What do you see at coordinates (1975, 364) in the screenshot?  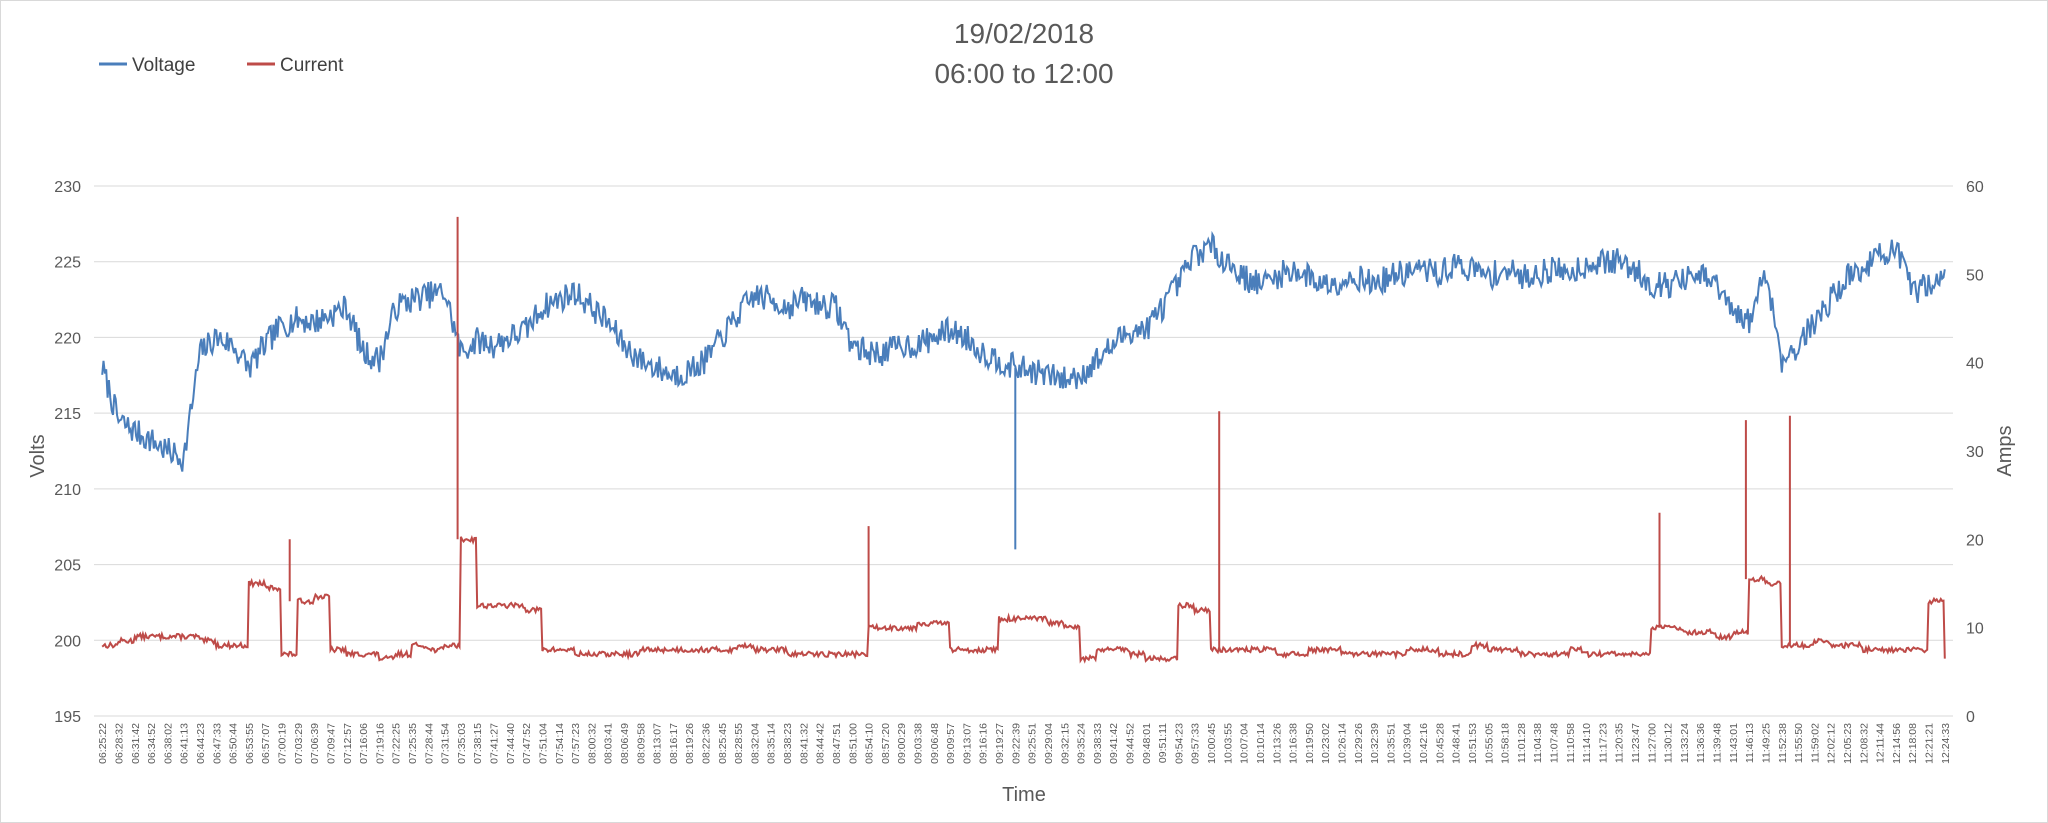 I see `y-right-tick-label: 40` at bounding box center [1975, 364].